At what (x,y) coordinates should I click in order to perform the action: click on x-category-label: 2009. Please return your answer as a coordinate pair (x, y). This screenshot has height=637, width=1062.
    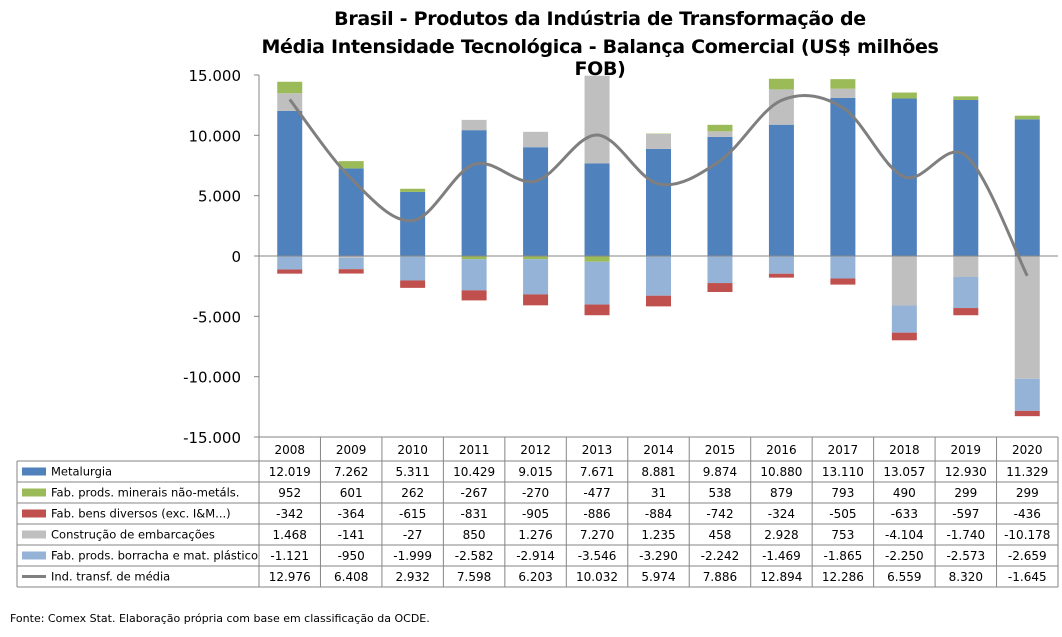
    Looking at the image, I should click on (351, 450).